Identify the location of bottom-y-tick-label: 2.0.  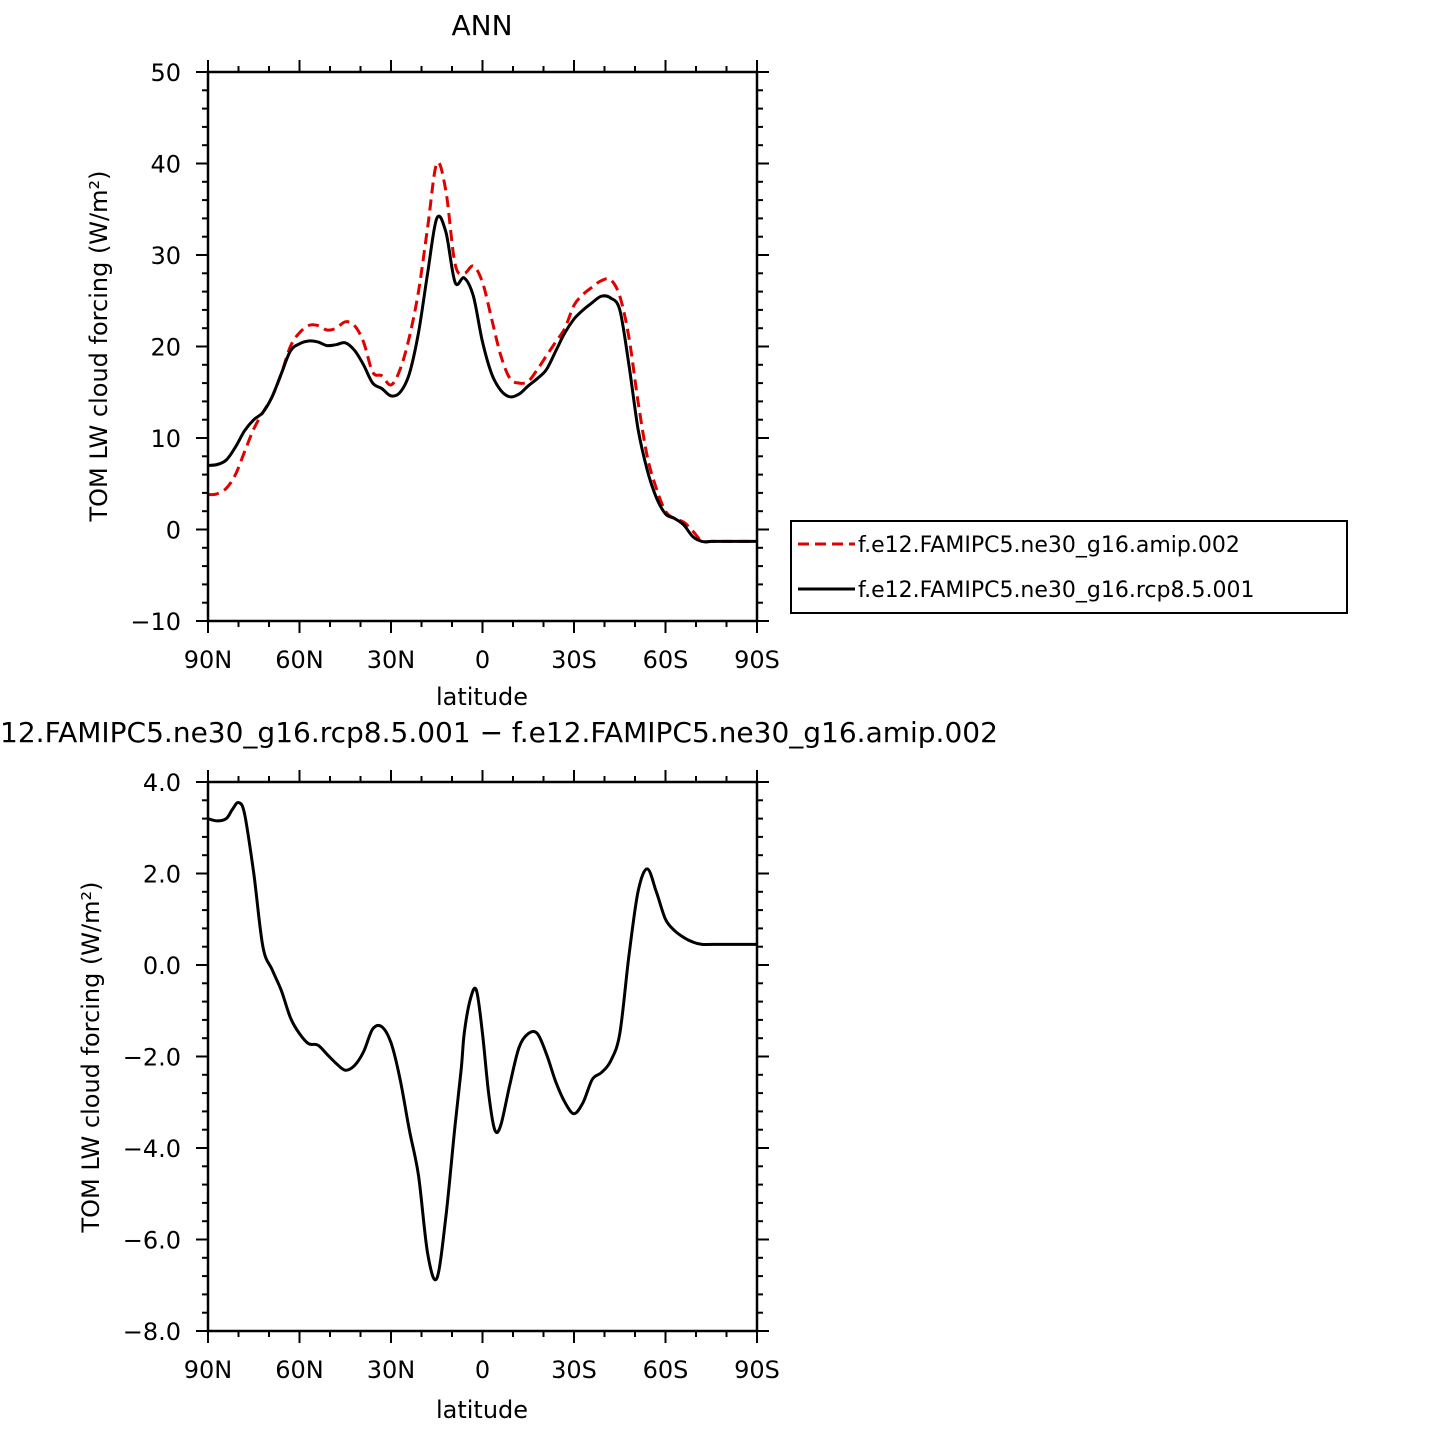
(162, 875).